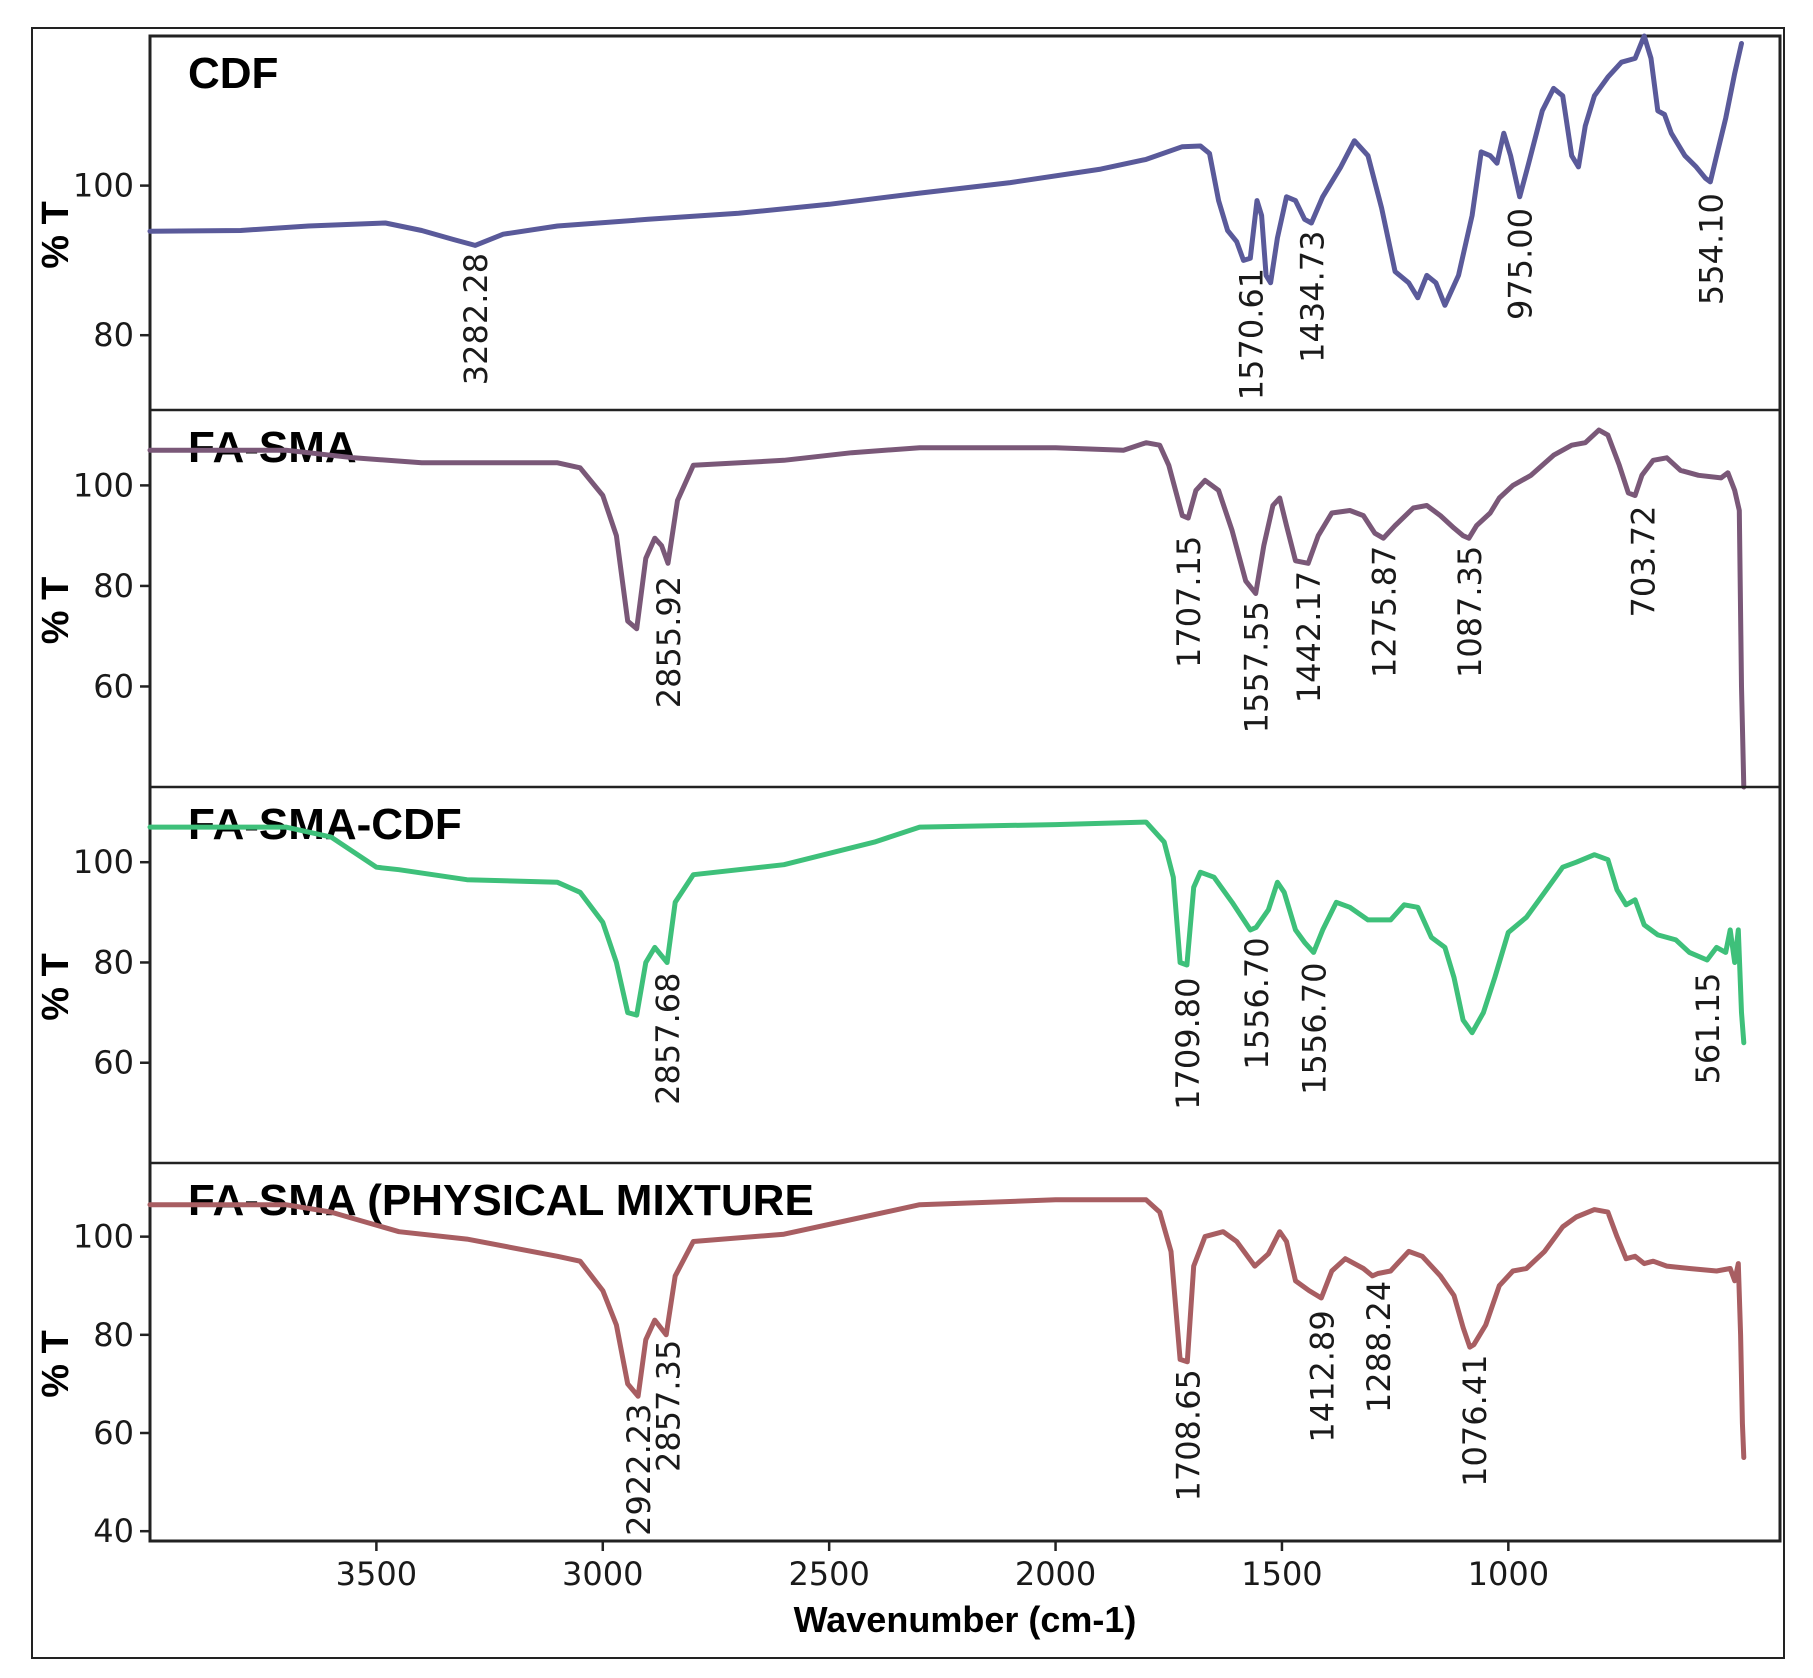 This screenshot has height=1678, width=1813. What do you see at coordinates (1508, 1574) in the screenshot?
I see `x-tick-label: 1000` at bounding box center [1508, 1574].